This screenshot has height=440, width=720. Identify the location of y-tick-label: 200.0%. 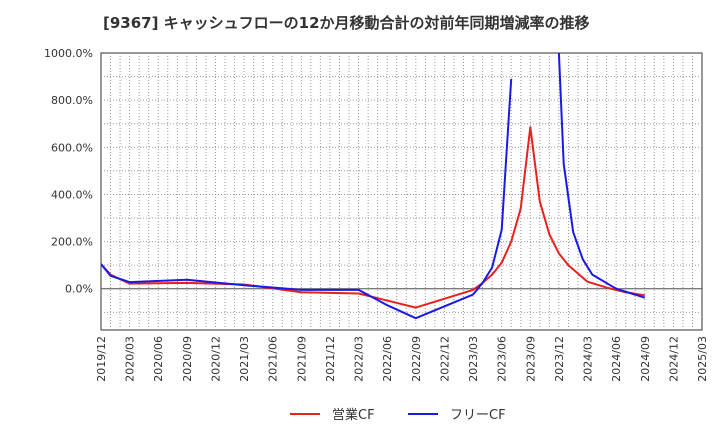
(72, 242).